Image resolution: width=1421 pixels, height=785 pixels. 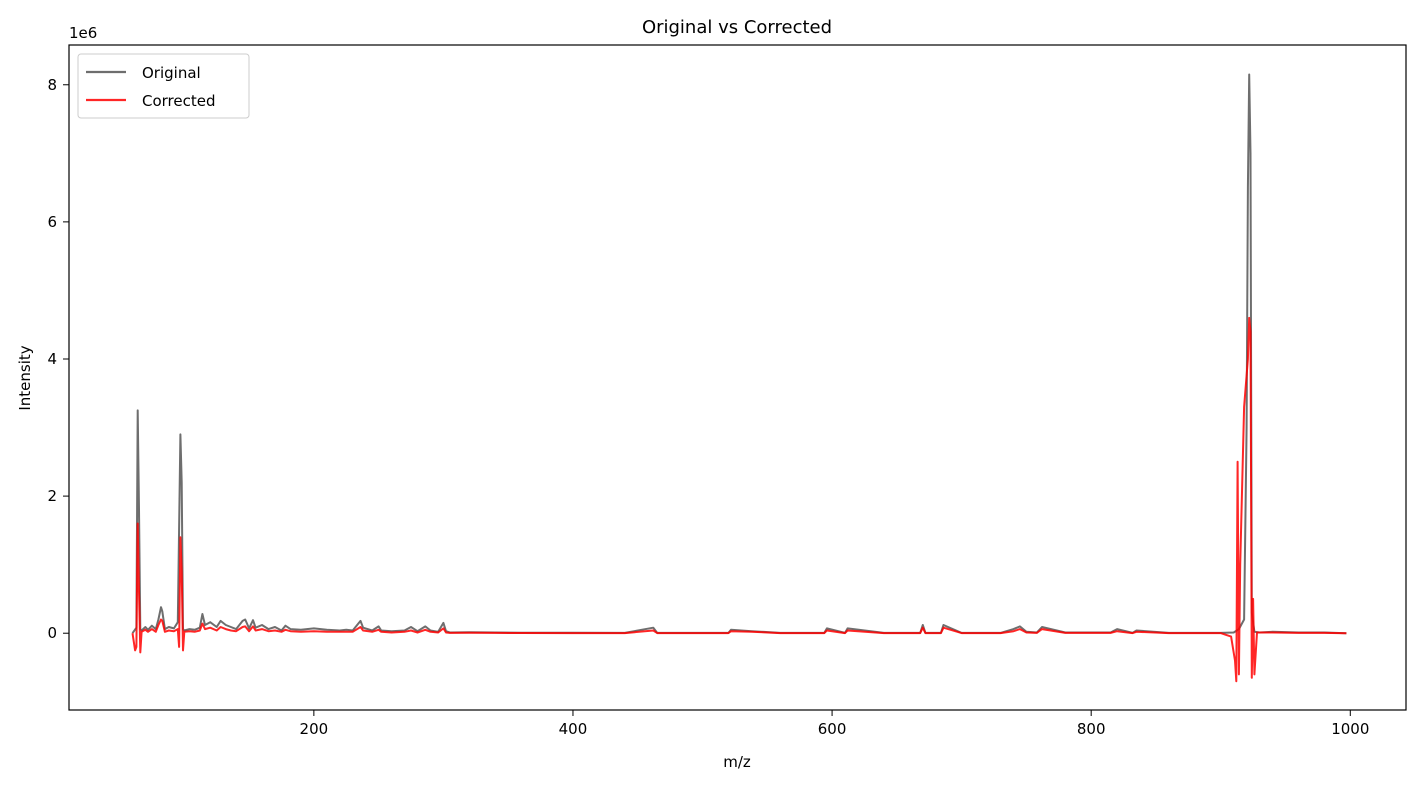 I want to click on y-tick-label: 2, so click(x=52, y=496).